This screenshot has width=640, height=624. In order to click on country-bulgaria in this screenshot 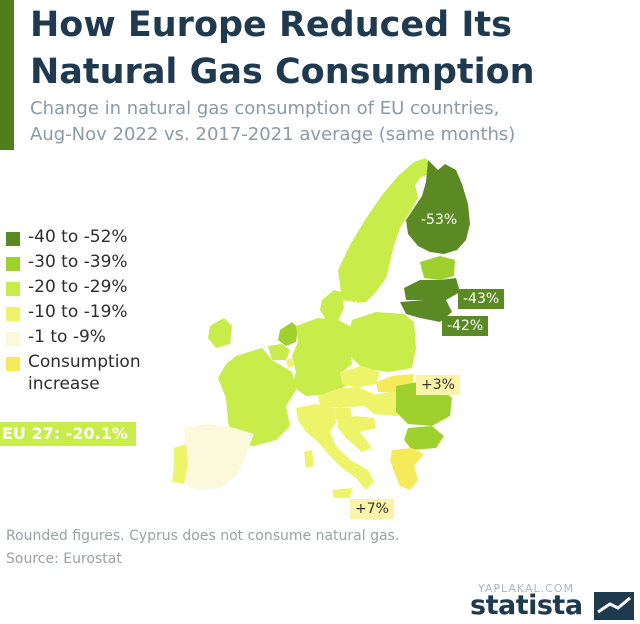, I will do `click(424, 438)`.